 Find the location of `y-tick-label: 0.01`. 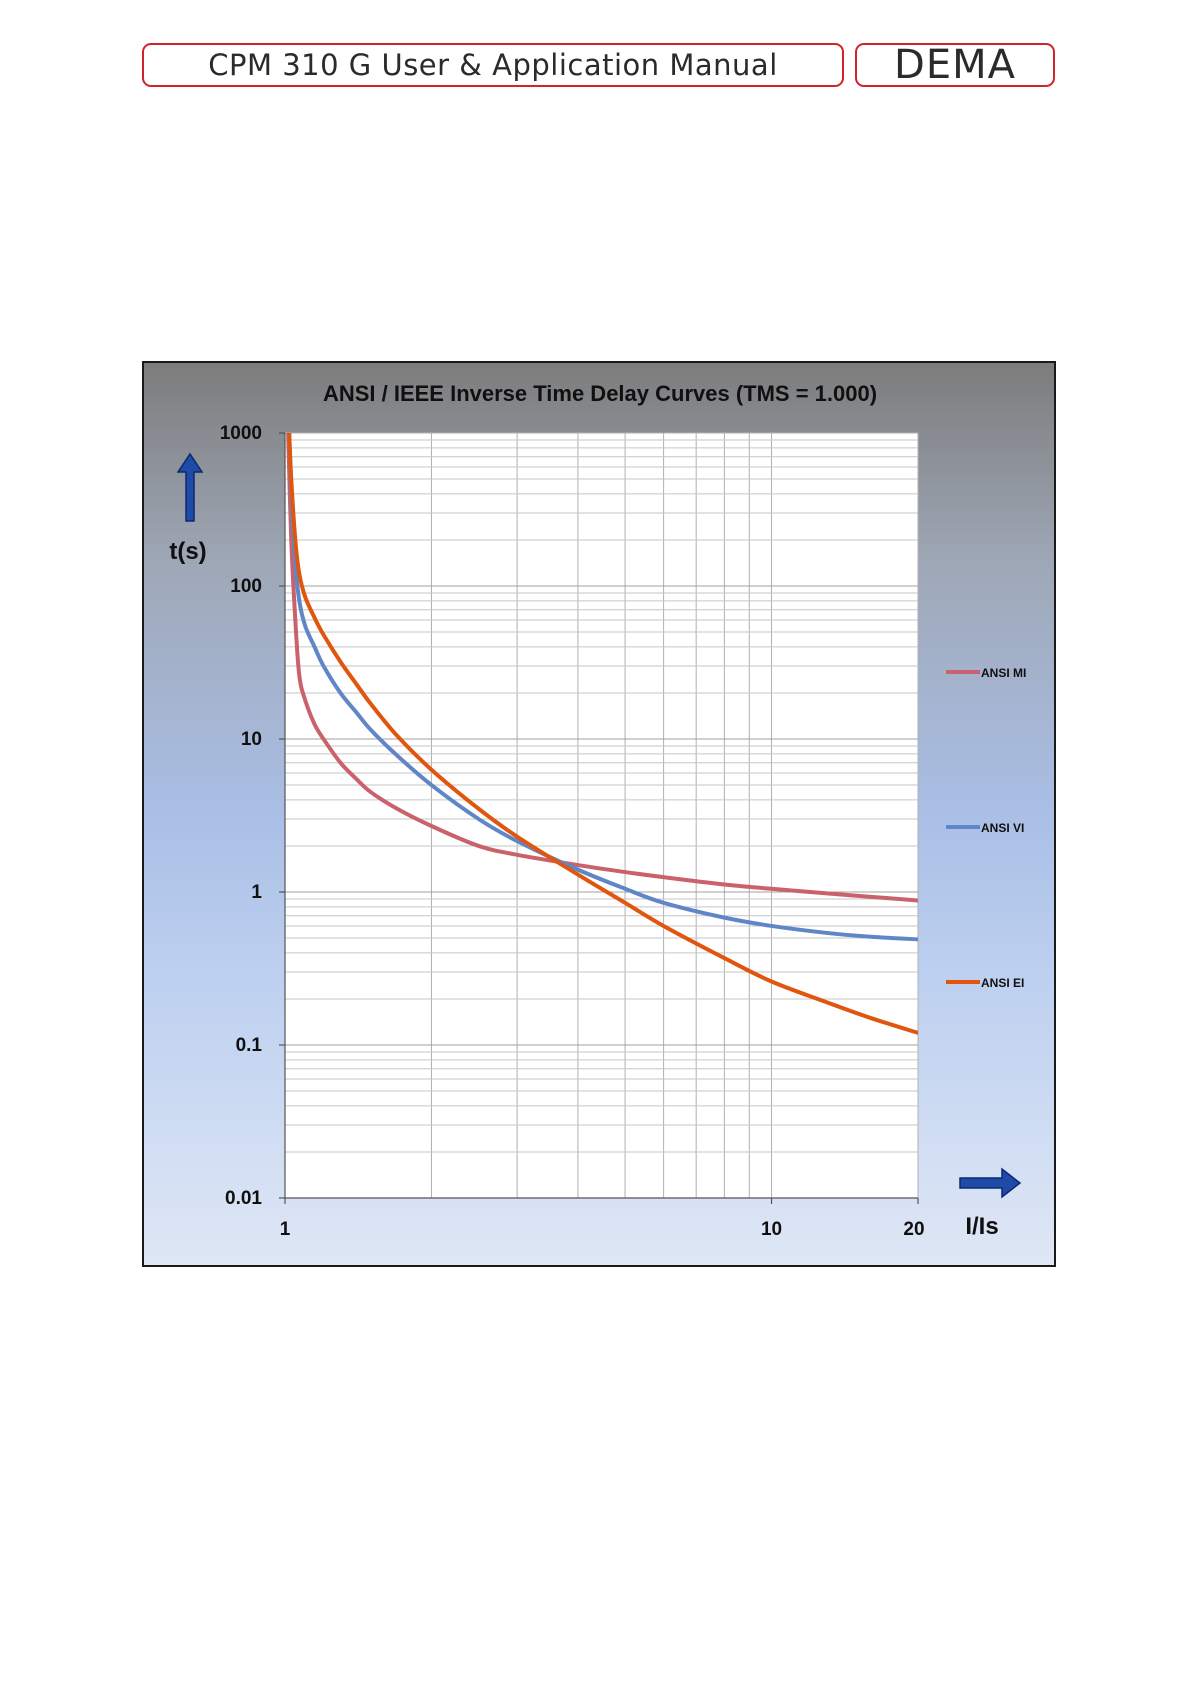

y-tick-label: 0.01 is located at coordinates (243, 1198).